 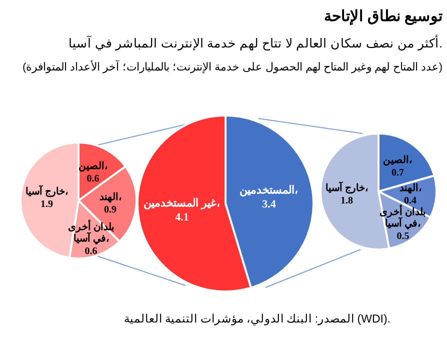 I want to click on slice-label: غير المستخدمين،, so click(x=182, y=203).